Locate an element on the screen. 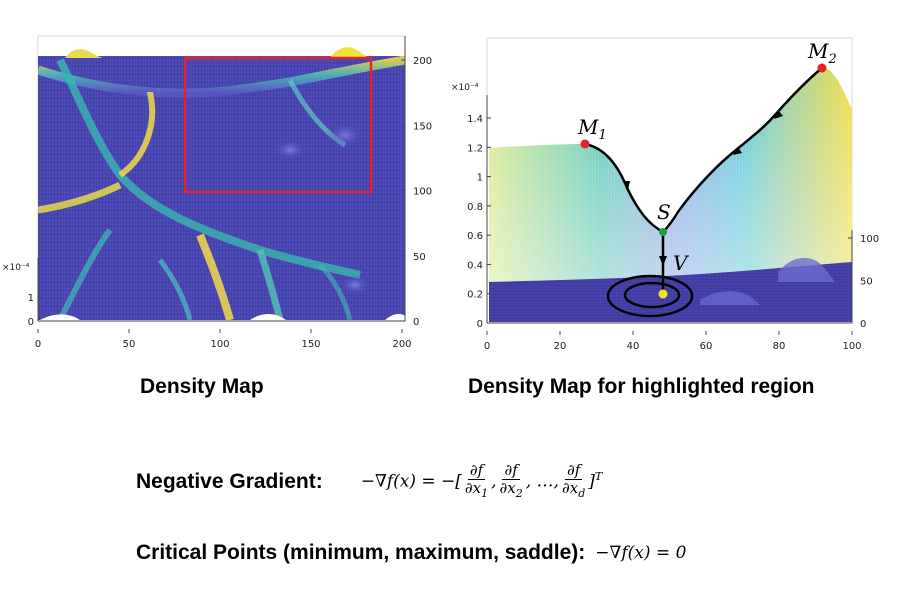 This screenshot has width=900, height=600. left-y-tick-label: 200 is located at coordinates (422, 61).